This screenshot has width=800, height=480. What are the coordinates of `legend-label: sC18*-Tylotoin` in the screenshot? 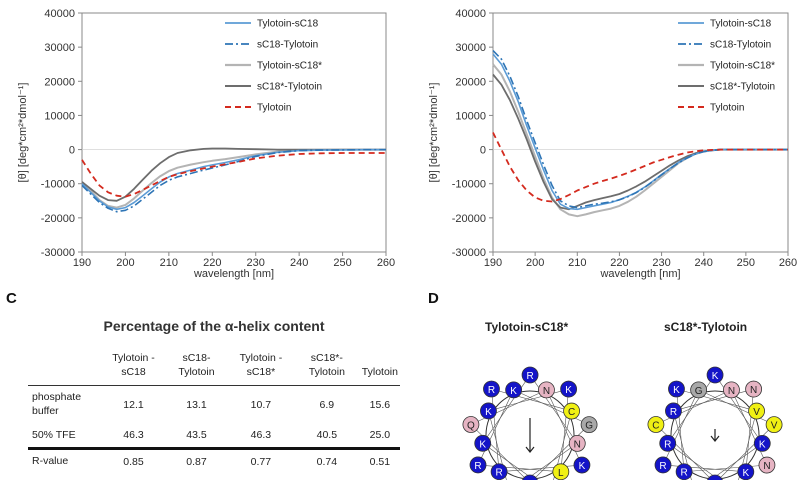 It's located at (289, 87).